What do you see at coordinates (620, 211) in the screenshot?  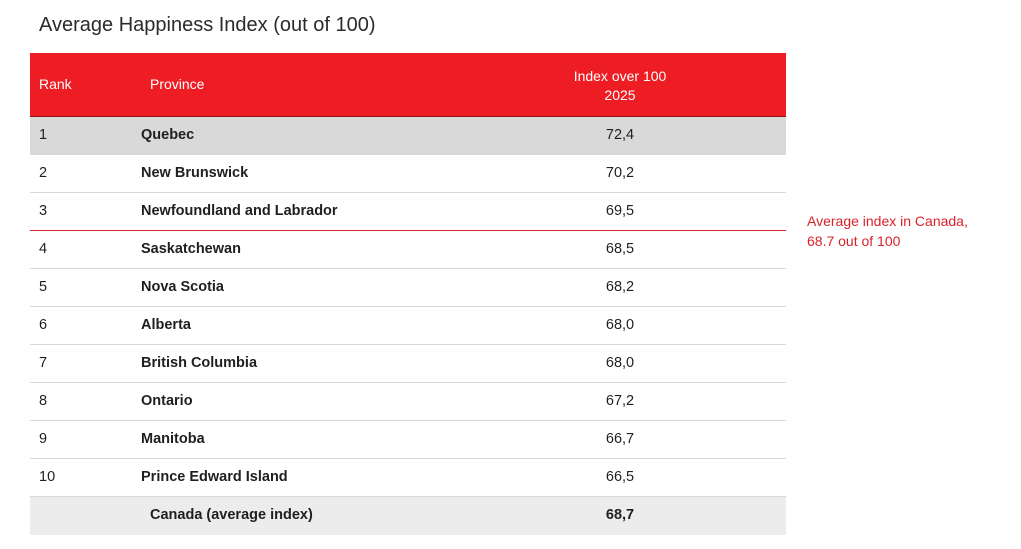 I see `index-value-cell: 69,5` at bounding box center [620, 211].